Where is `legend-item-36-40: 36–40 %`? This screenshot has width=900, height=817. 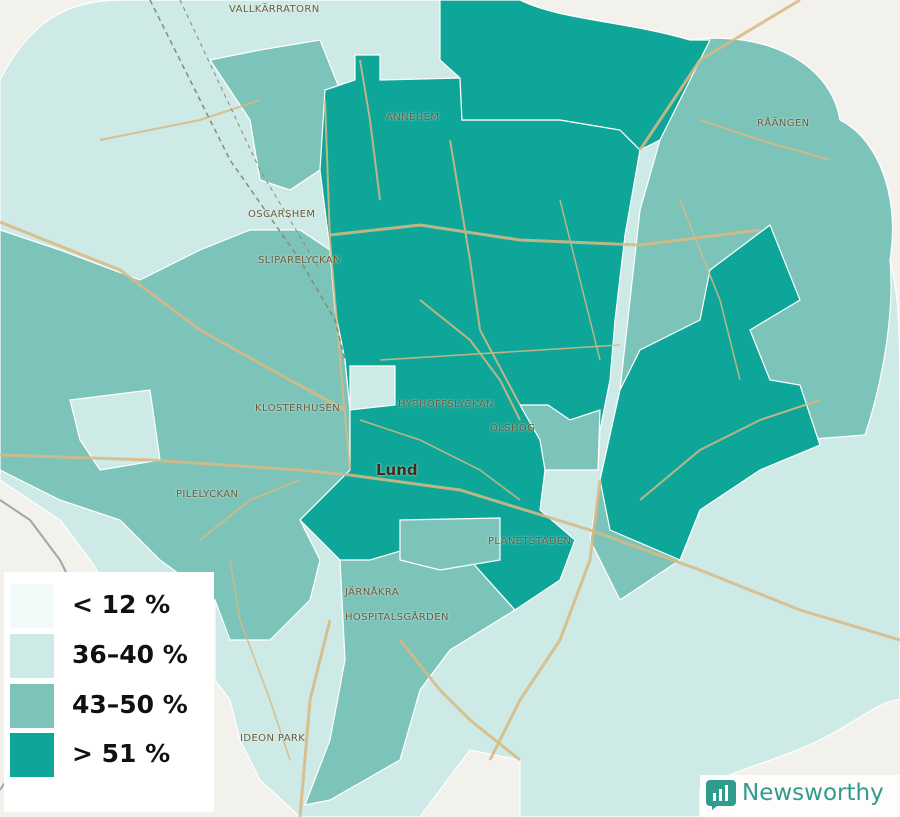
legend-item-36-40: 36–40 % is located at coordinates (110, 656).